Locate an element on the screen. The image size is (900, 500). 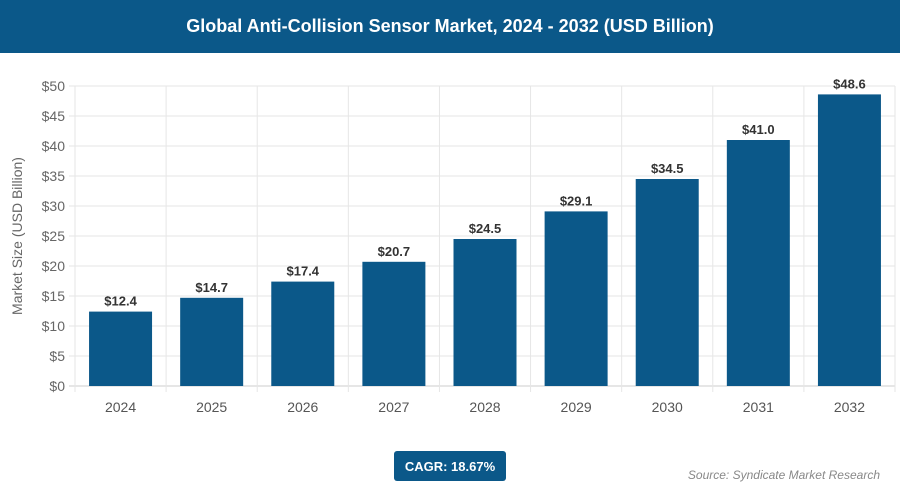
x-tick-label: 2031 is located at coordinates (758, 407).